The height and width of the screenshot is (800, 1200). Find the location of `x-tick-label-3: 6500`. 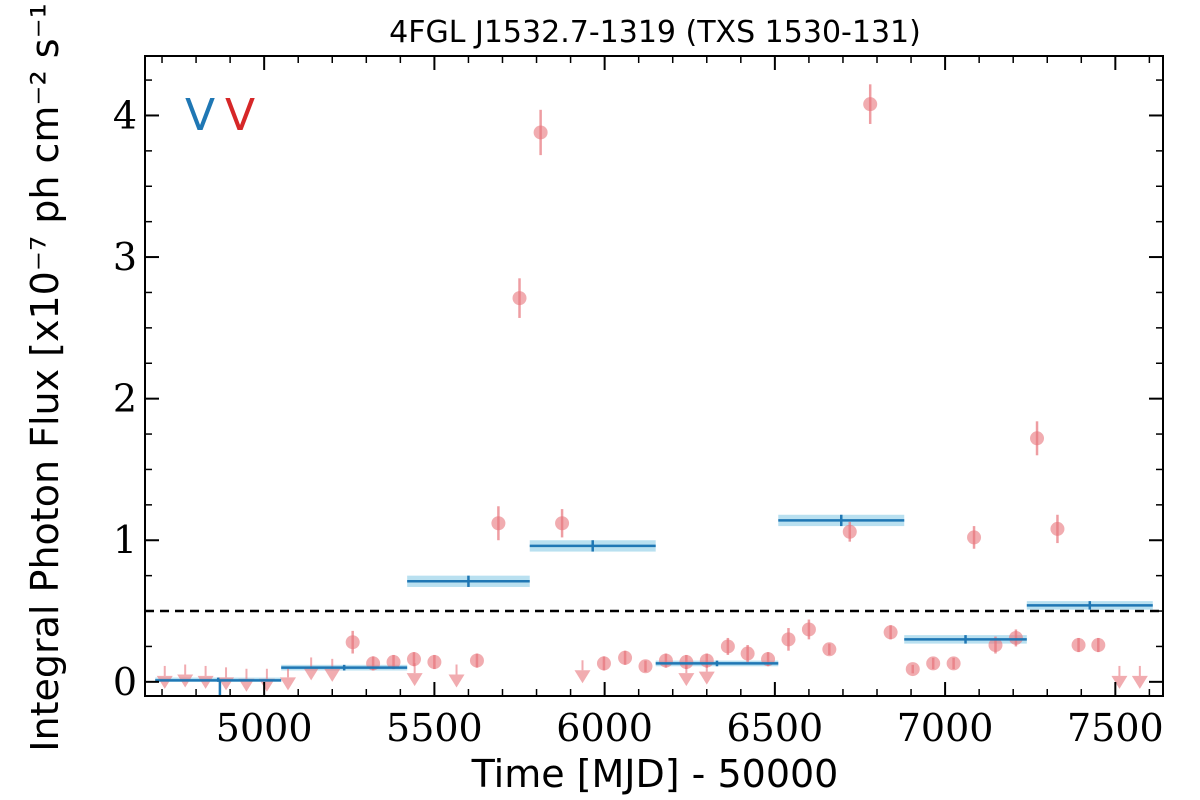

x-tick-label-3: 6500 is located at coordinates (775, 728).